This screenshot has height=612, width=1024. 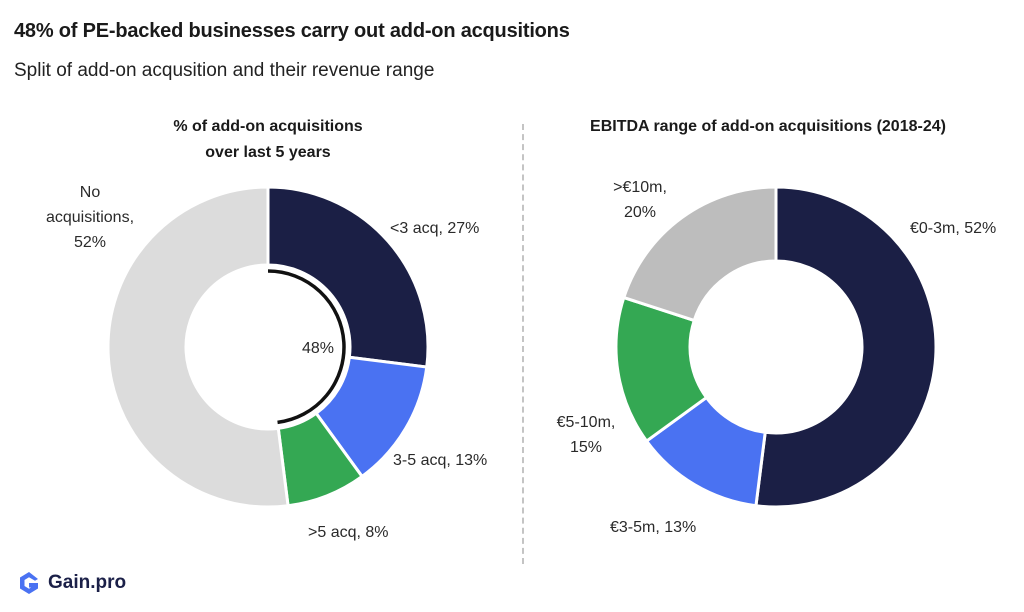 What do you see at coordinates (586, 447) in the screenshot?
I see `chart-2-slice-3-label: 15%` at bounding box center [586, 447].